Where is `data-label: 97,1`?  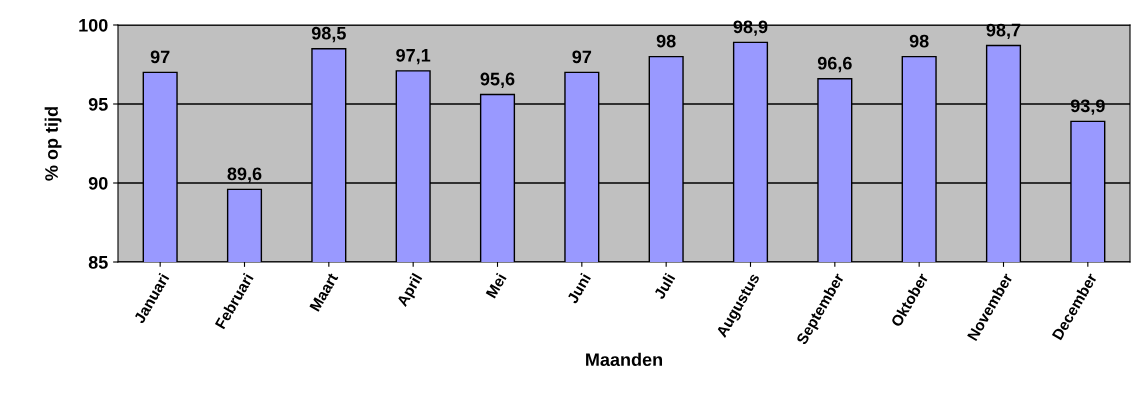
data-label: 97,1 is located at coordinates (413, 56).